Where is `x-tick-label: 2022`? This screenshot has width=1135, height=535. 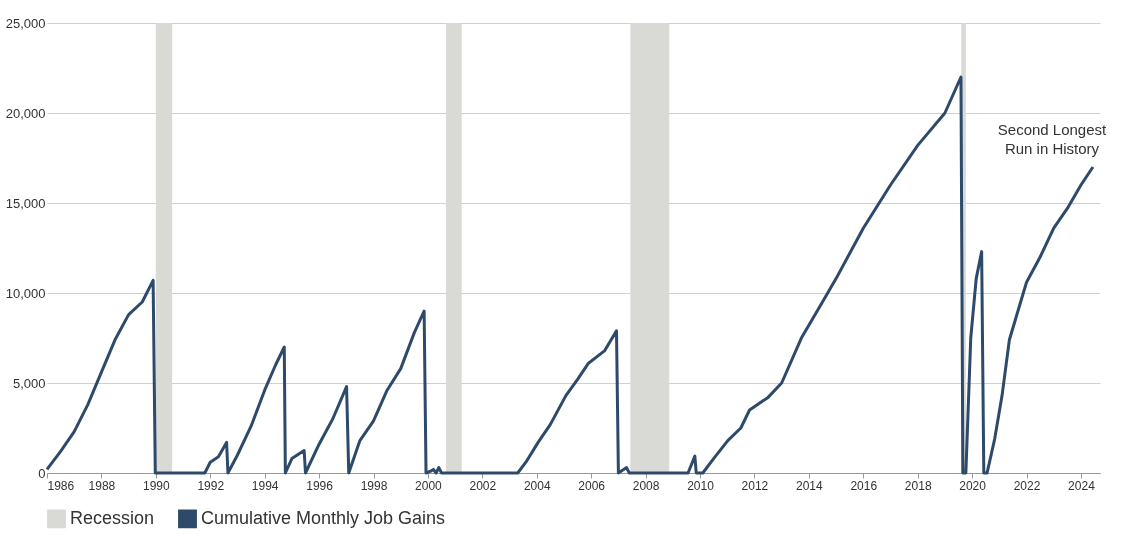 x-tick-label: 2022 is located at coordinates (1027, 485).